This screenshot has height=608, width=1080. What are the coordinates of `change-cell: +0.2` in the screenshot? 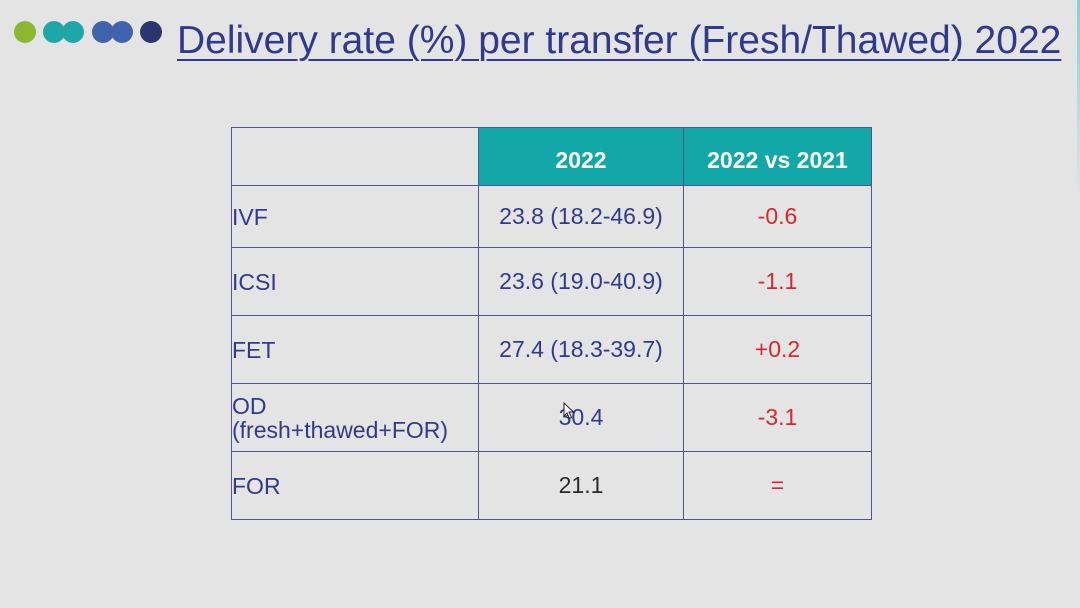 It's located at (777, 349).